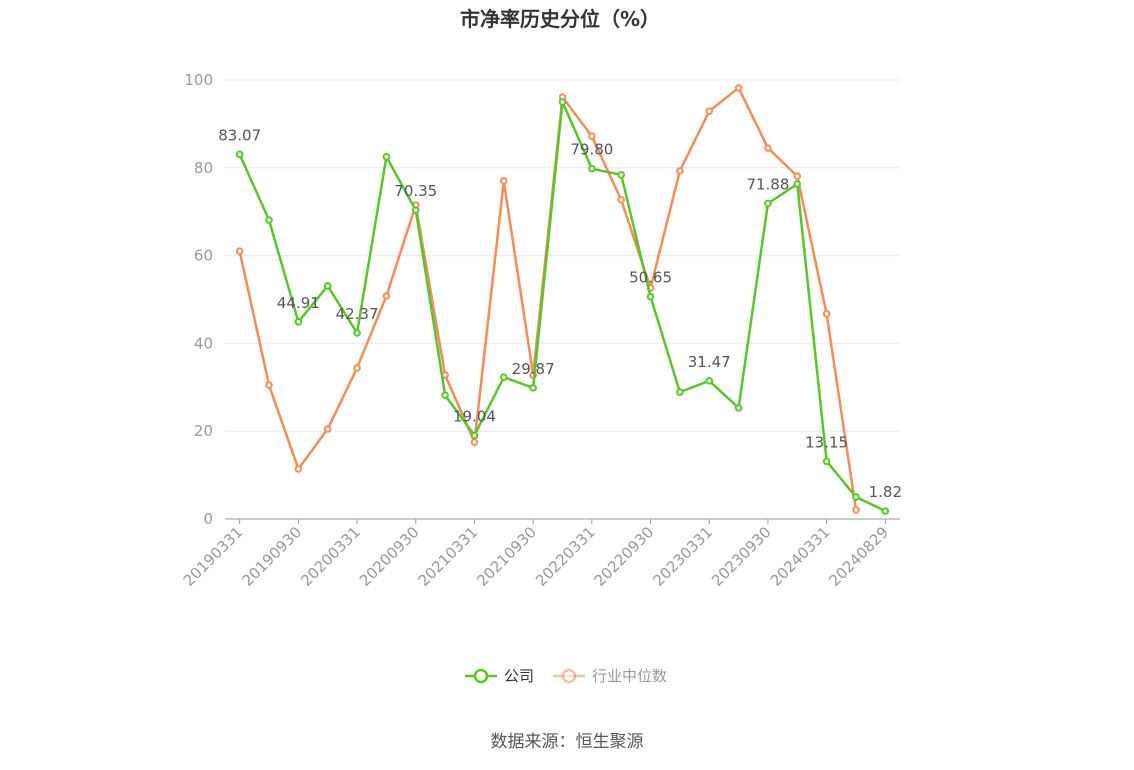  I want to click on x-tick-label: 20220331, so click(565, 556).